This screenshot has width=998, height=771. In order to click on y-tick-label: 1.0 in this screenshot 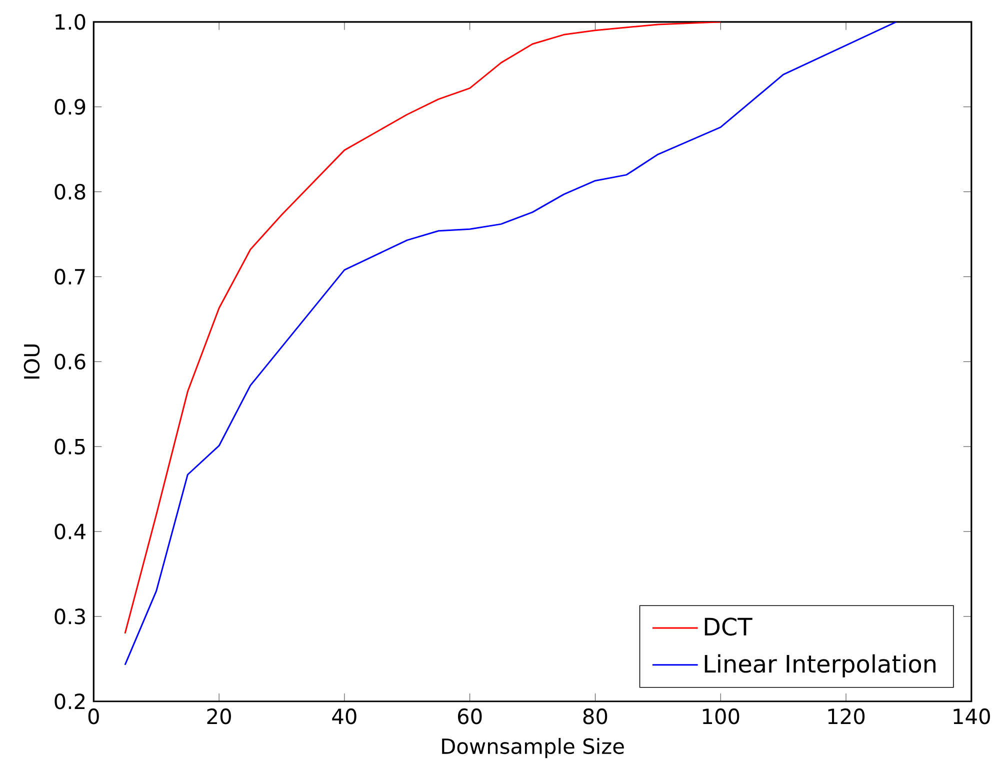, I will do `click(71, 22)`.